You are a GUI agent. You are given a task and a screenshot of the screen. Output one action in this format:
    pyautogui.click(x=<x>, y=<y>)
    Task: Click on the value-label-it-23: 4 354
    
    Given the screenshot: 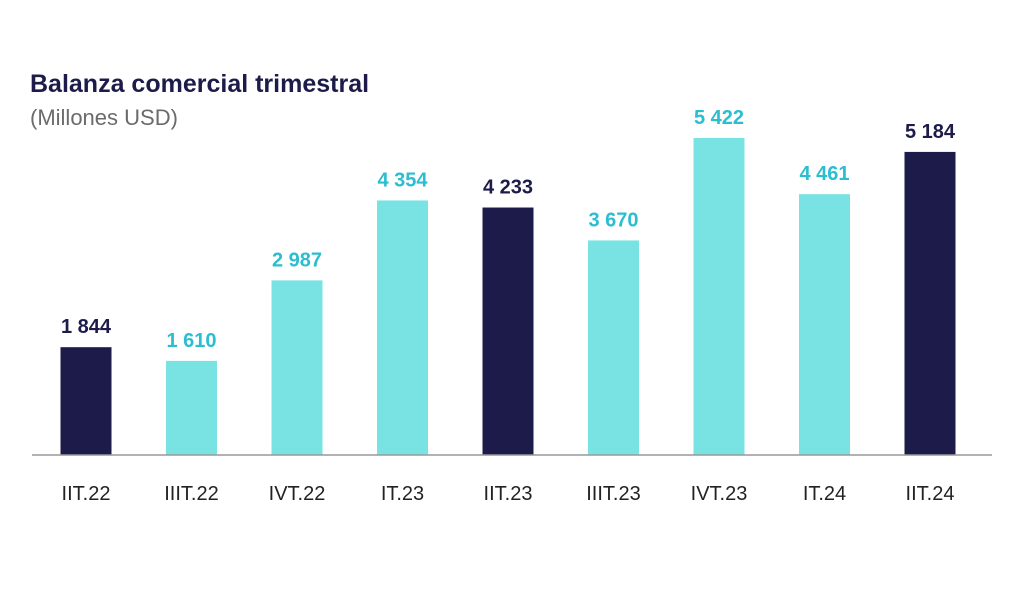 What is the action you would take?
    pyautogui.click(x=402, y=180)
    